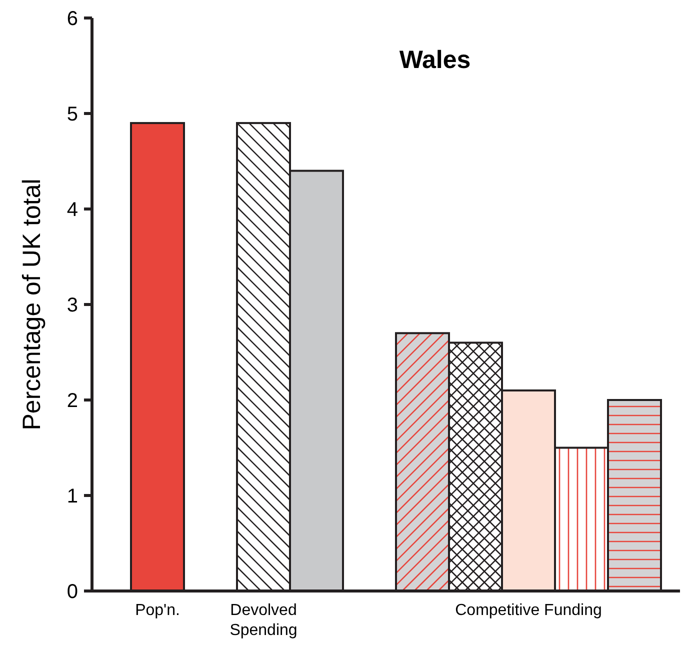 The width and height of the screenshot is (690, 646). What do you see at coordinates (528, 610) in the screenshot?
I see `x-tick-label: Competitive Funding` at bounding box center [528, 610].